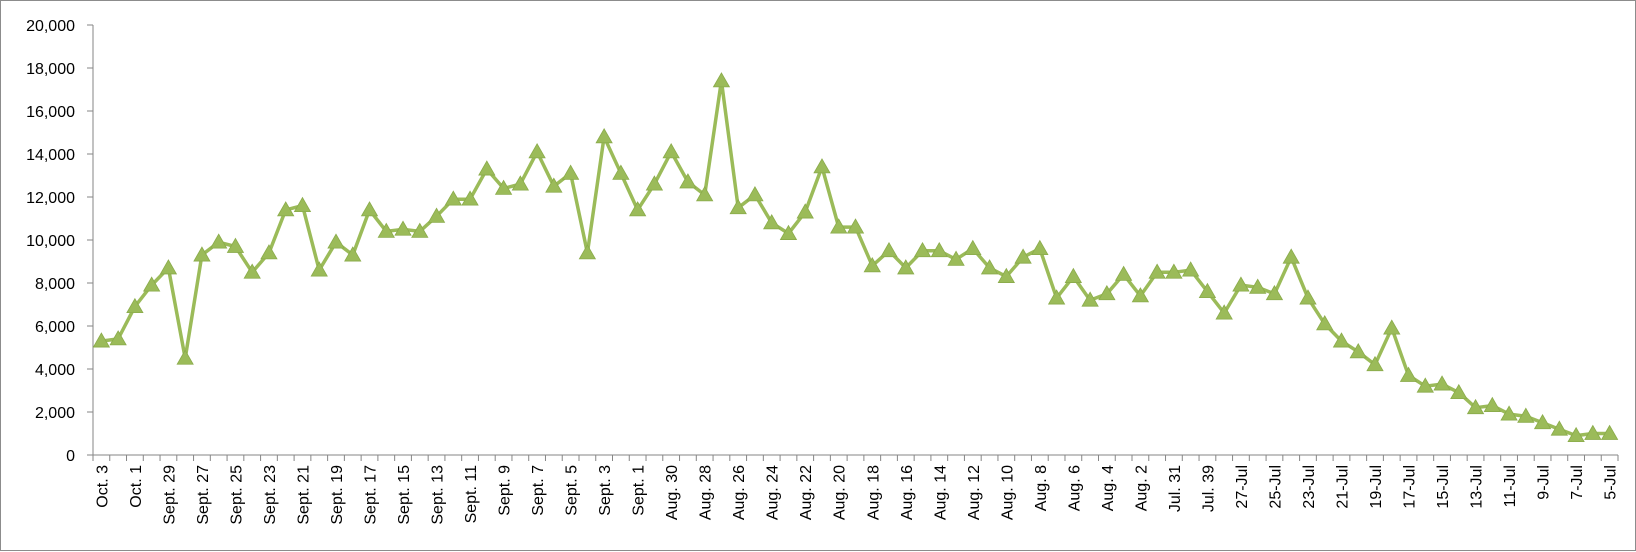  I want to click on x-tick-label: 7-Jul, so click(1577, 482).